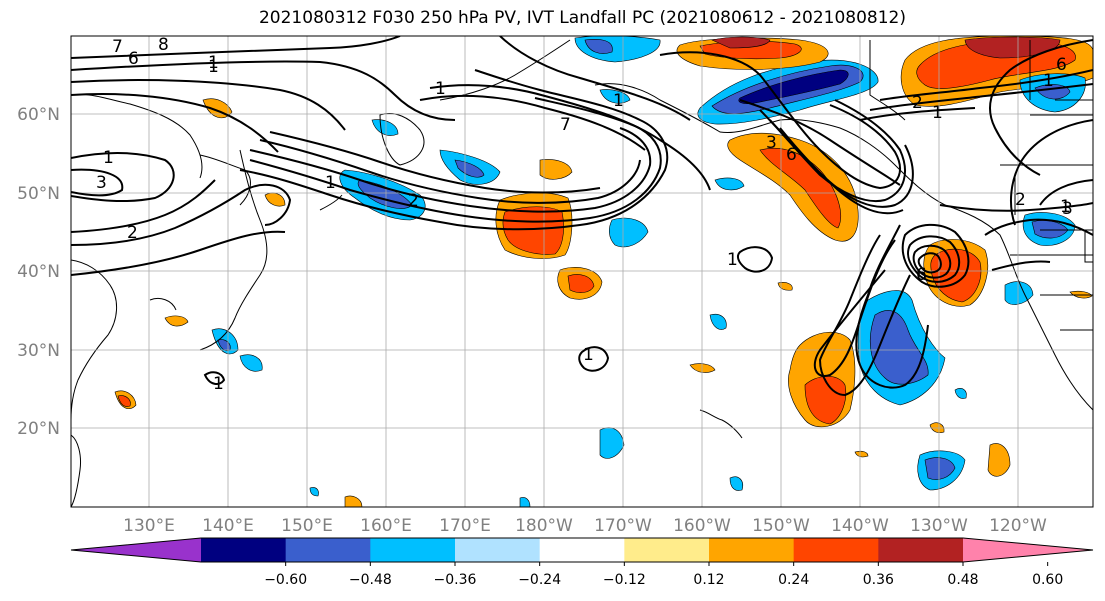 This screenshot has width=1105, height=601. What do you see at coordinates (465, 526) in the screenshot?
I see `lon-tick-label: 170°E` at bounding box center [465, 526].